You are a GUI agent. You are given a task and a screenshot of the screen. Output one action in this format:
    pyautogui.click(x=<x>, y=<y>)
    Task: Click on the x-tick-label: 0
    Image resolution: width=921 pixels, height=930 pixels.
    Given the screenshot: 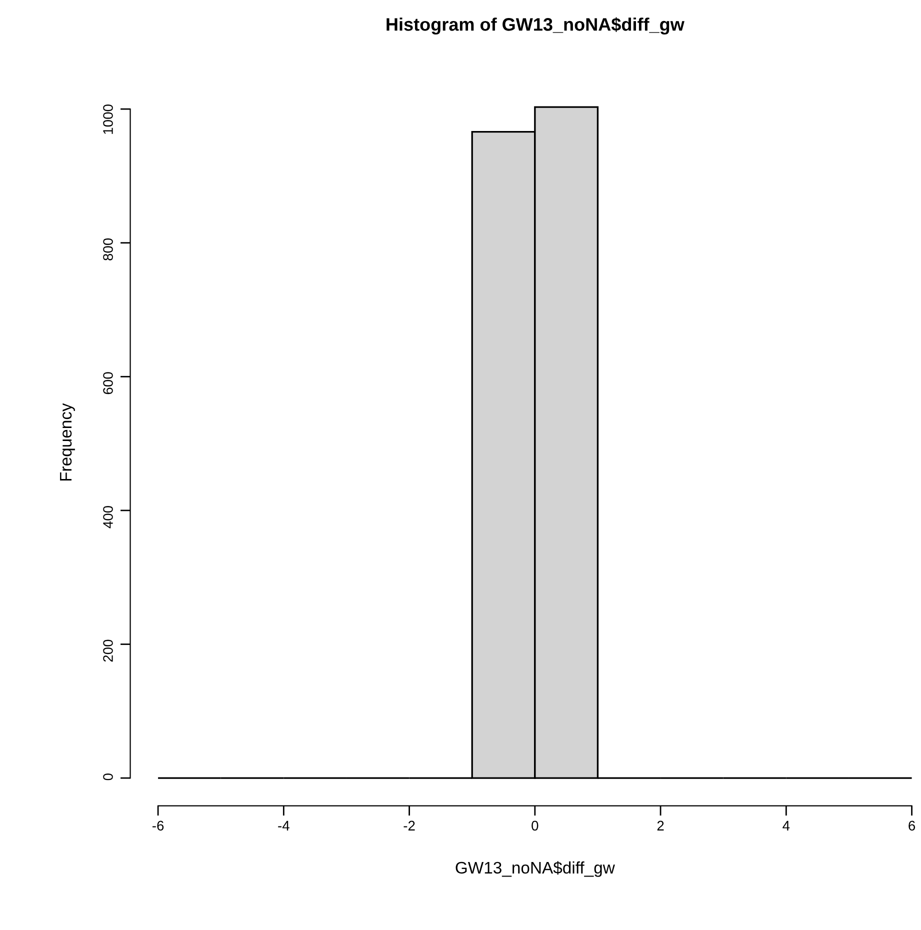 What is the action you would take?
    pyautogui.click(x=535, y=825)
    